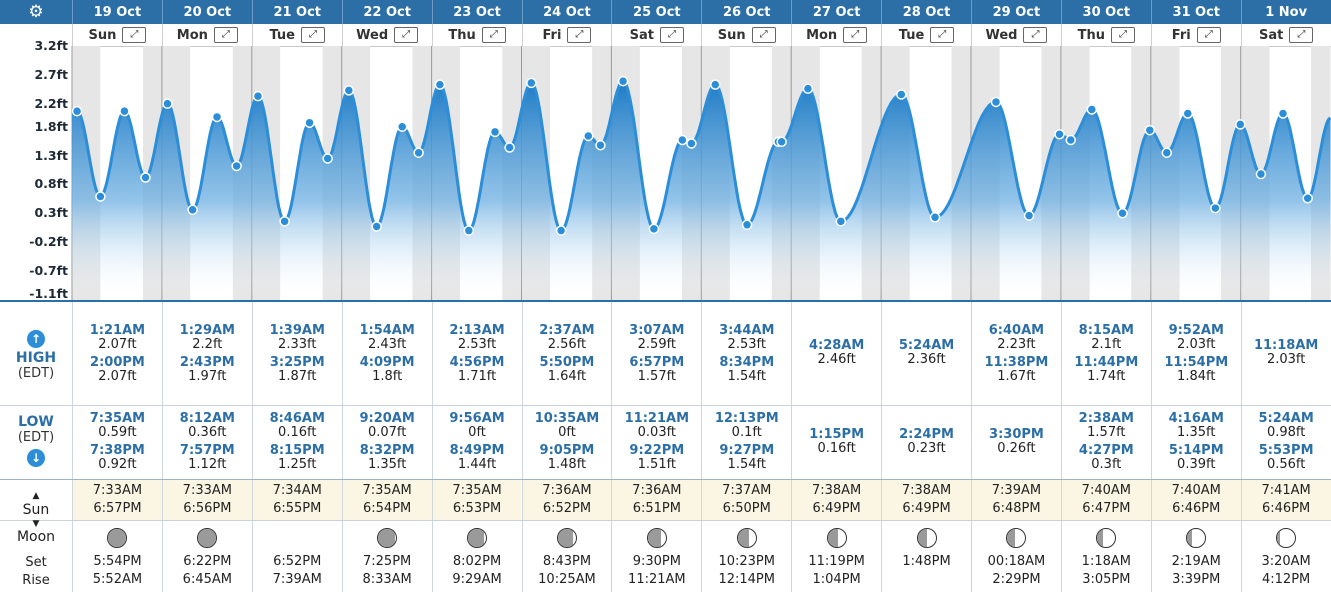 The width and height of the screenshot is (1331, 592). Describe the element at coordinates (1106, 376) in the screenshot. I see `high-tide-height: 1.74ft` at that location.